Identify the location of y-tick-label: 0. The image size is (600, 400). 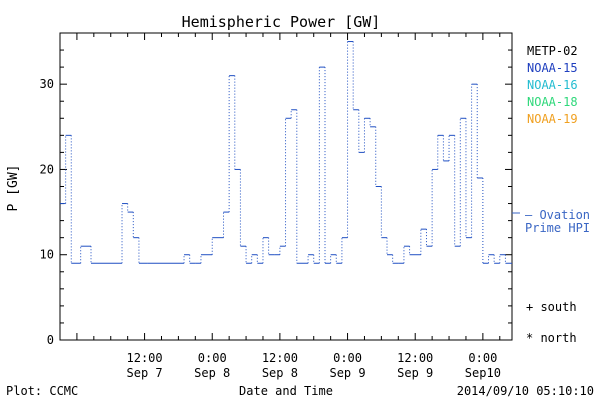
(50, 340).